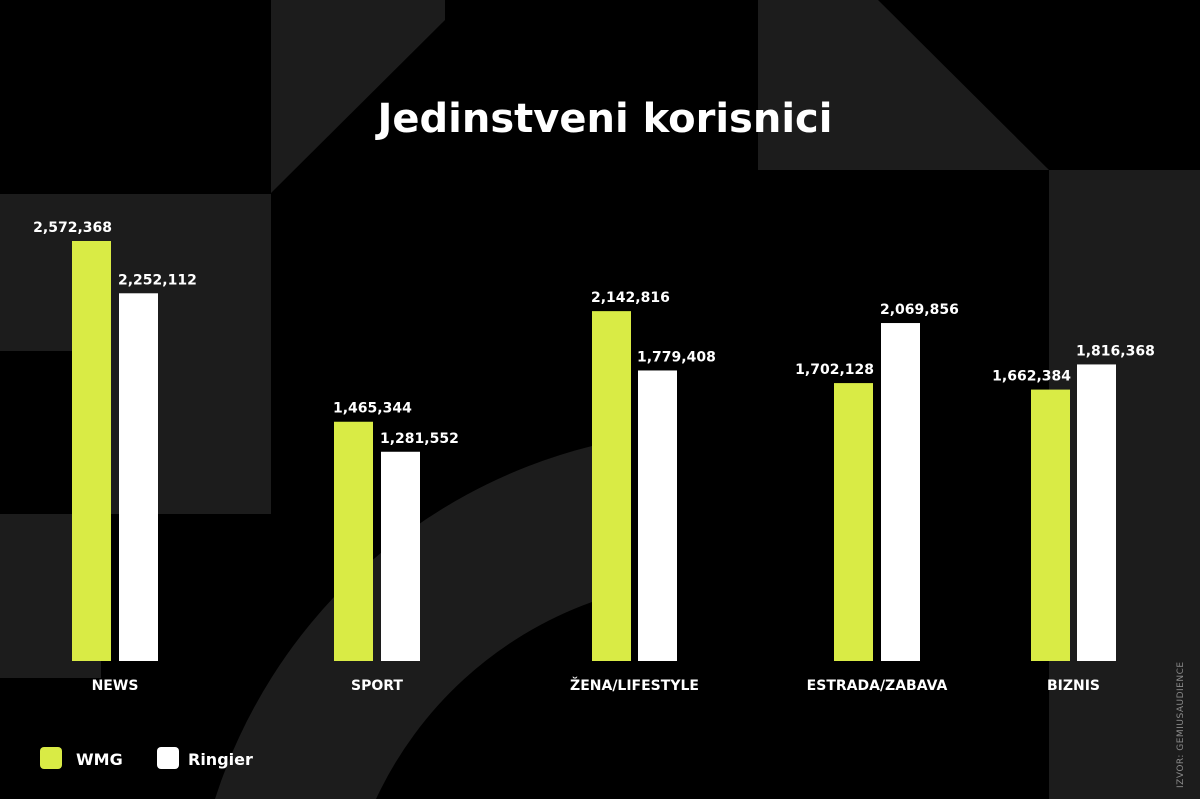 The image size is (1200, 799). What do you see at coordinates (377, 686) in the screenshot?
I see `category-label-1: SPORT` at bounding box center [377, 686].